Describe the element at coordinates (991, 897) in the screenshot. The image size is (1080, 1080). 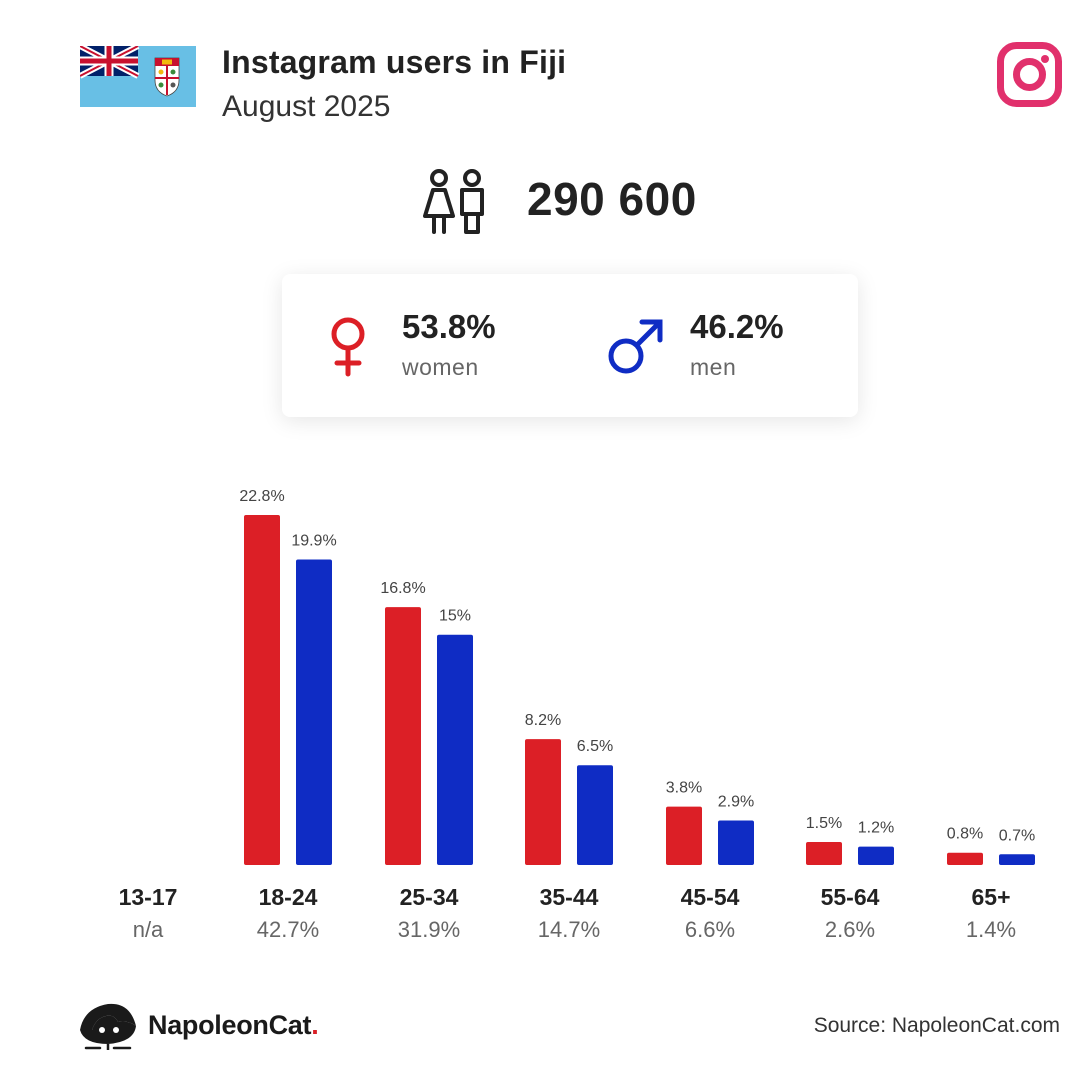
I see `age-range-label: 65+` at that location.